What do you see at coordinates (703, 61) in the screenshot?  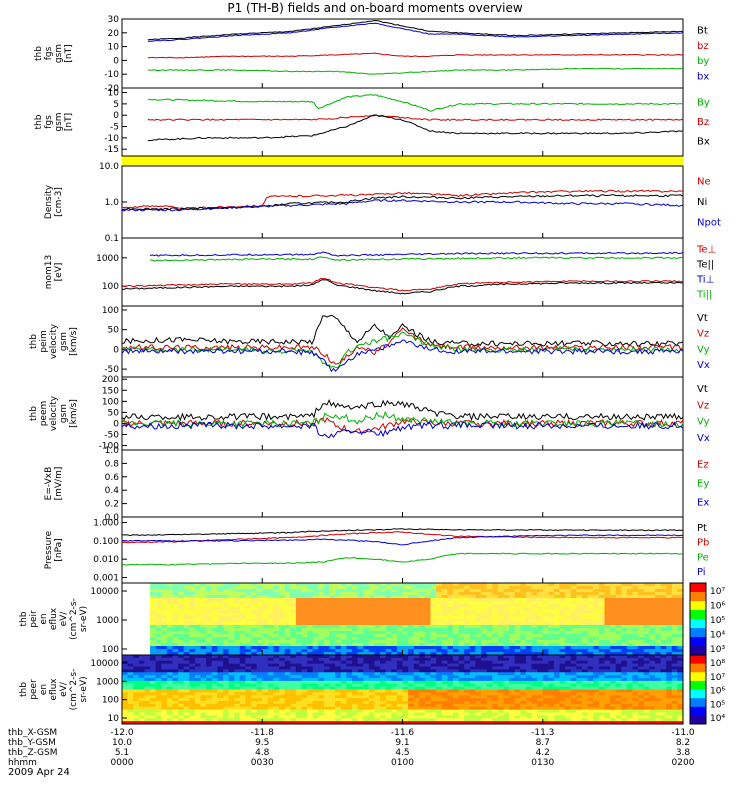 I see `legend-entry: by` at bounding box center [703, 61].